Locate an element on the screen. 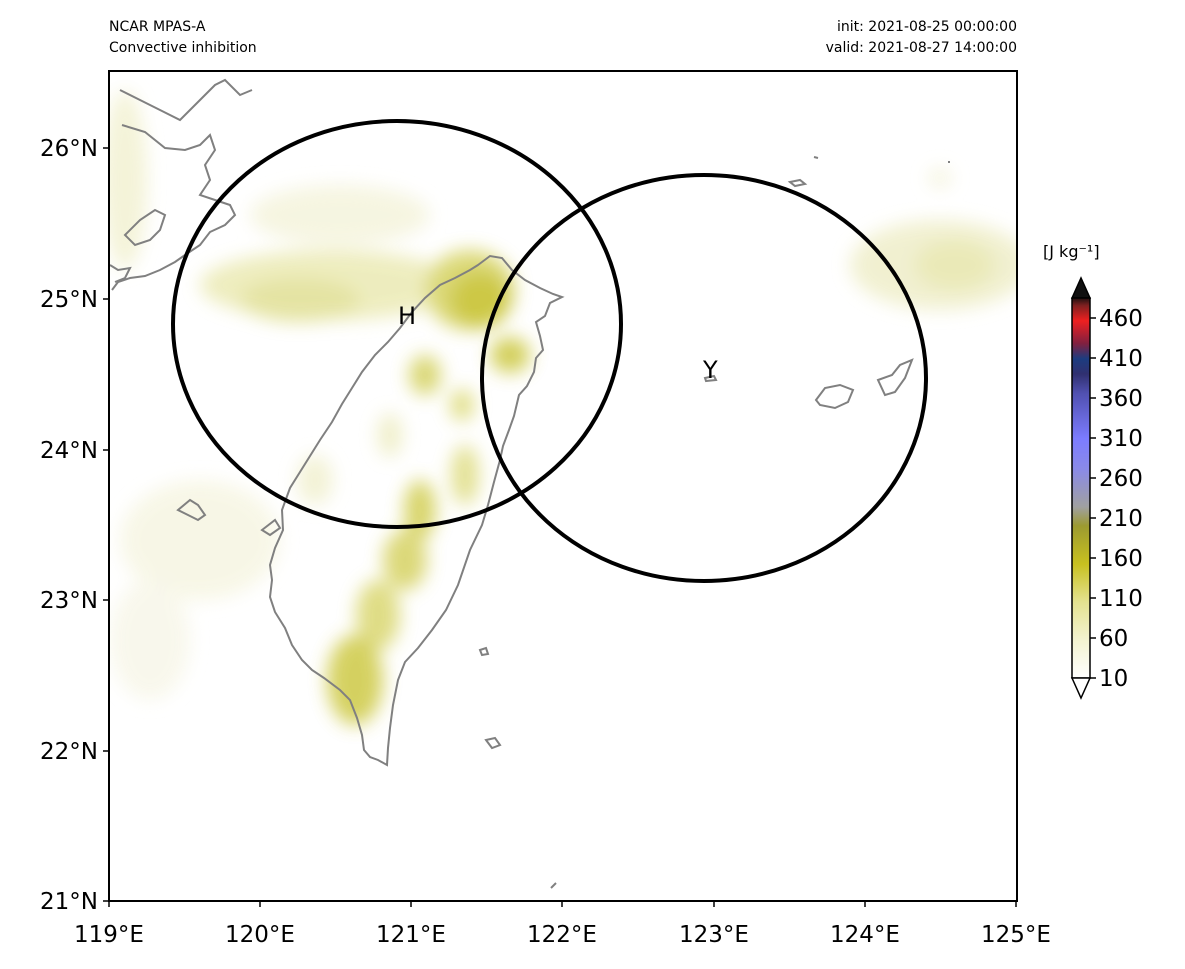  cb-tick-160: 160 is located at coordinates (1121, 559).